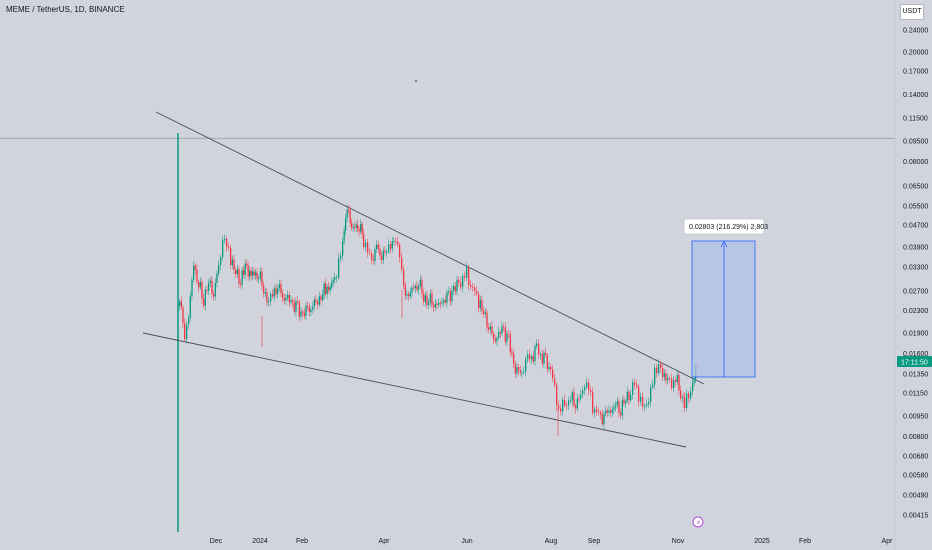 The height and width of the screenshot is (550, 932). Describe the element at coordinates (551, 541) in the screenshot. I see `x-tick-label: Aug` at that location.